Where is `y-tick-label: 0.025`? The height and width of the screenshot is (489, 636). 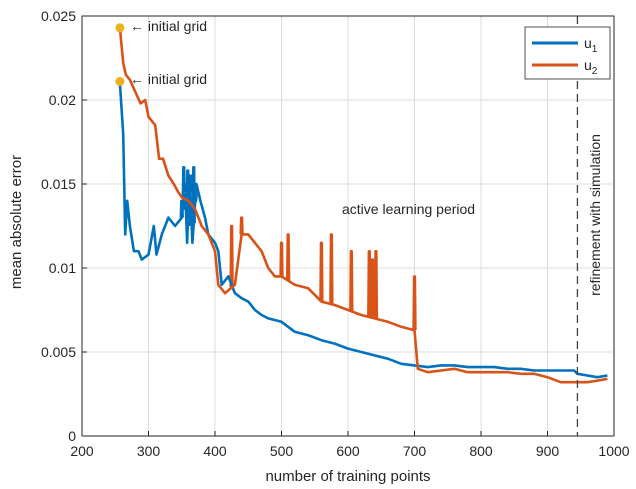 y-tick-label: 0.025 is located at coordinates (58, 16).